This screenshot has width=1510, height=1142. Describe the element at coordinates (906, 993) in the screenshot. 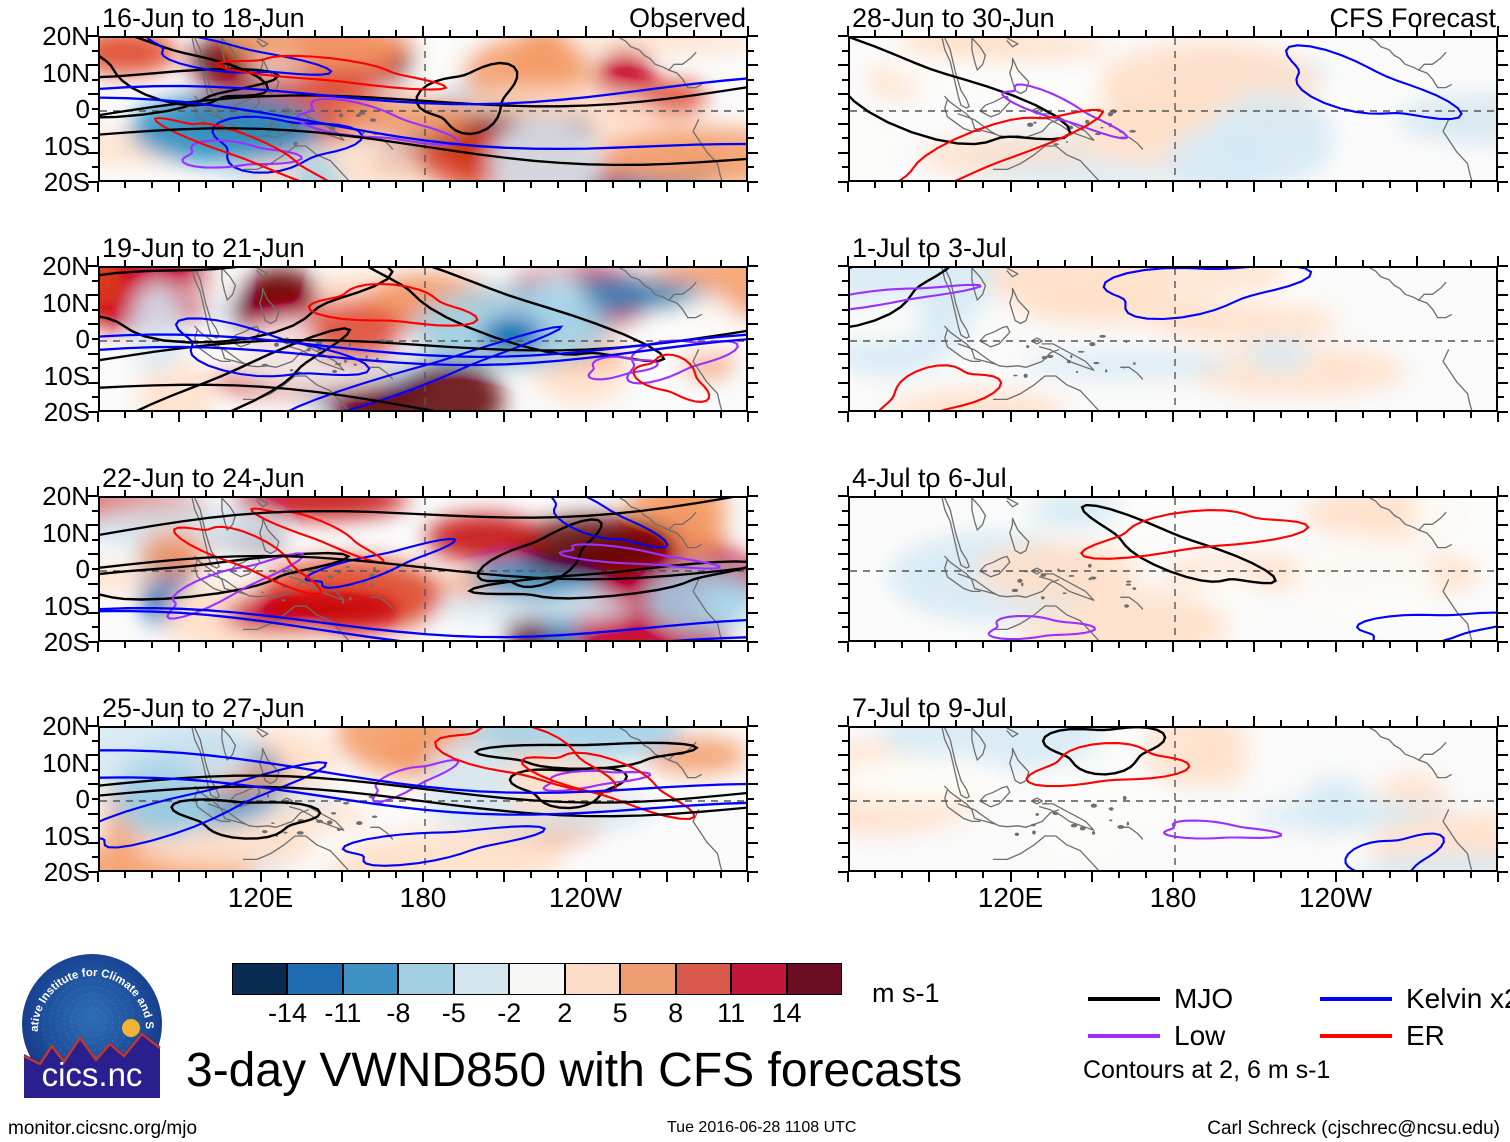

I see `colorbar-units: m s-1` at that location.